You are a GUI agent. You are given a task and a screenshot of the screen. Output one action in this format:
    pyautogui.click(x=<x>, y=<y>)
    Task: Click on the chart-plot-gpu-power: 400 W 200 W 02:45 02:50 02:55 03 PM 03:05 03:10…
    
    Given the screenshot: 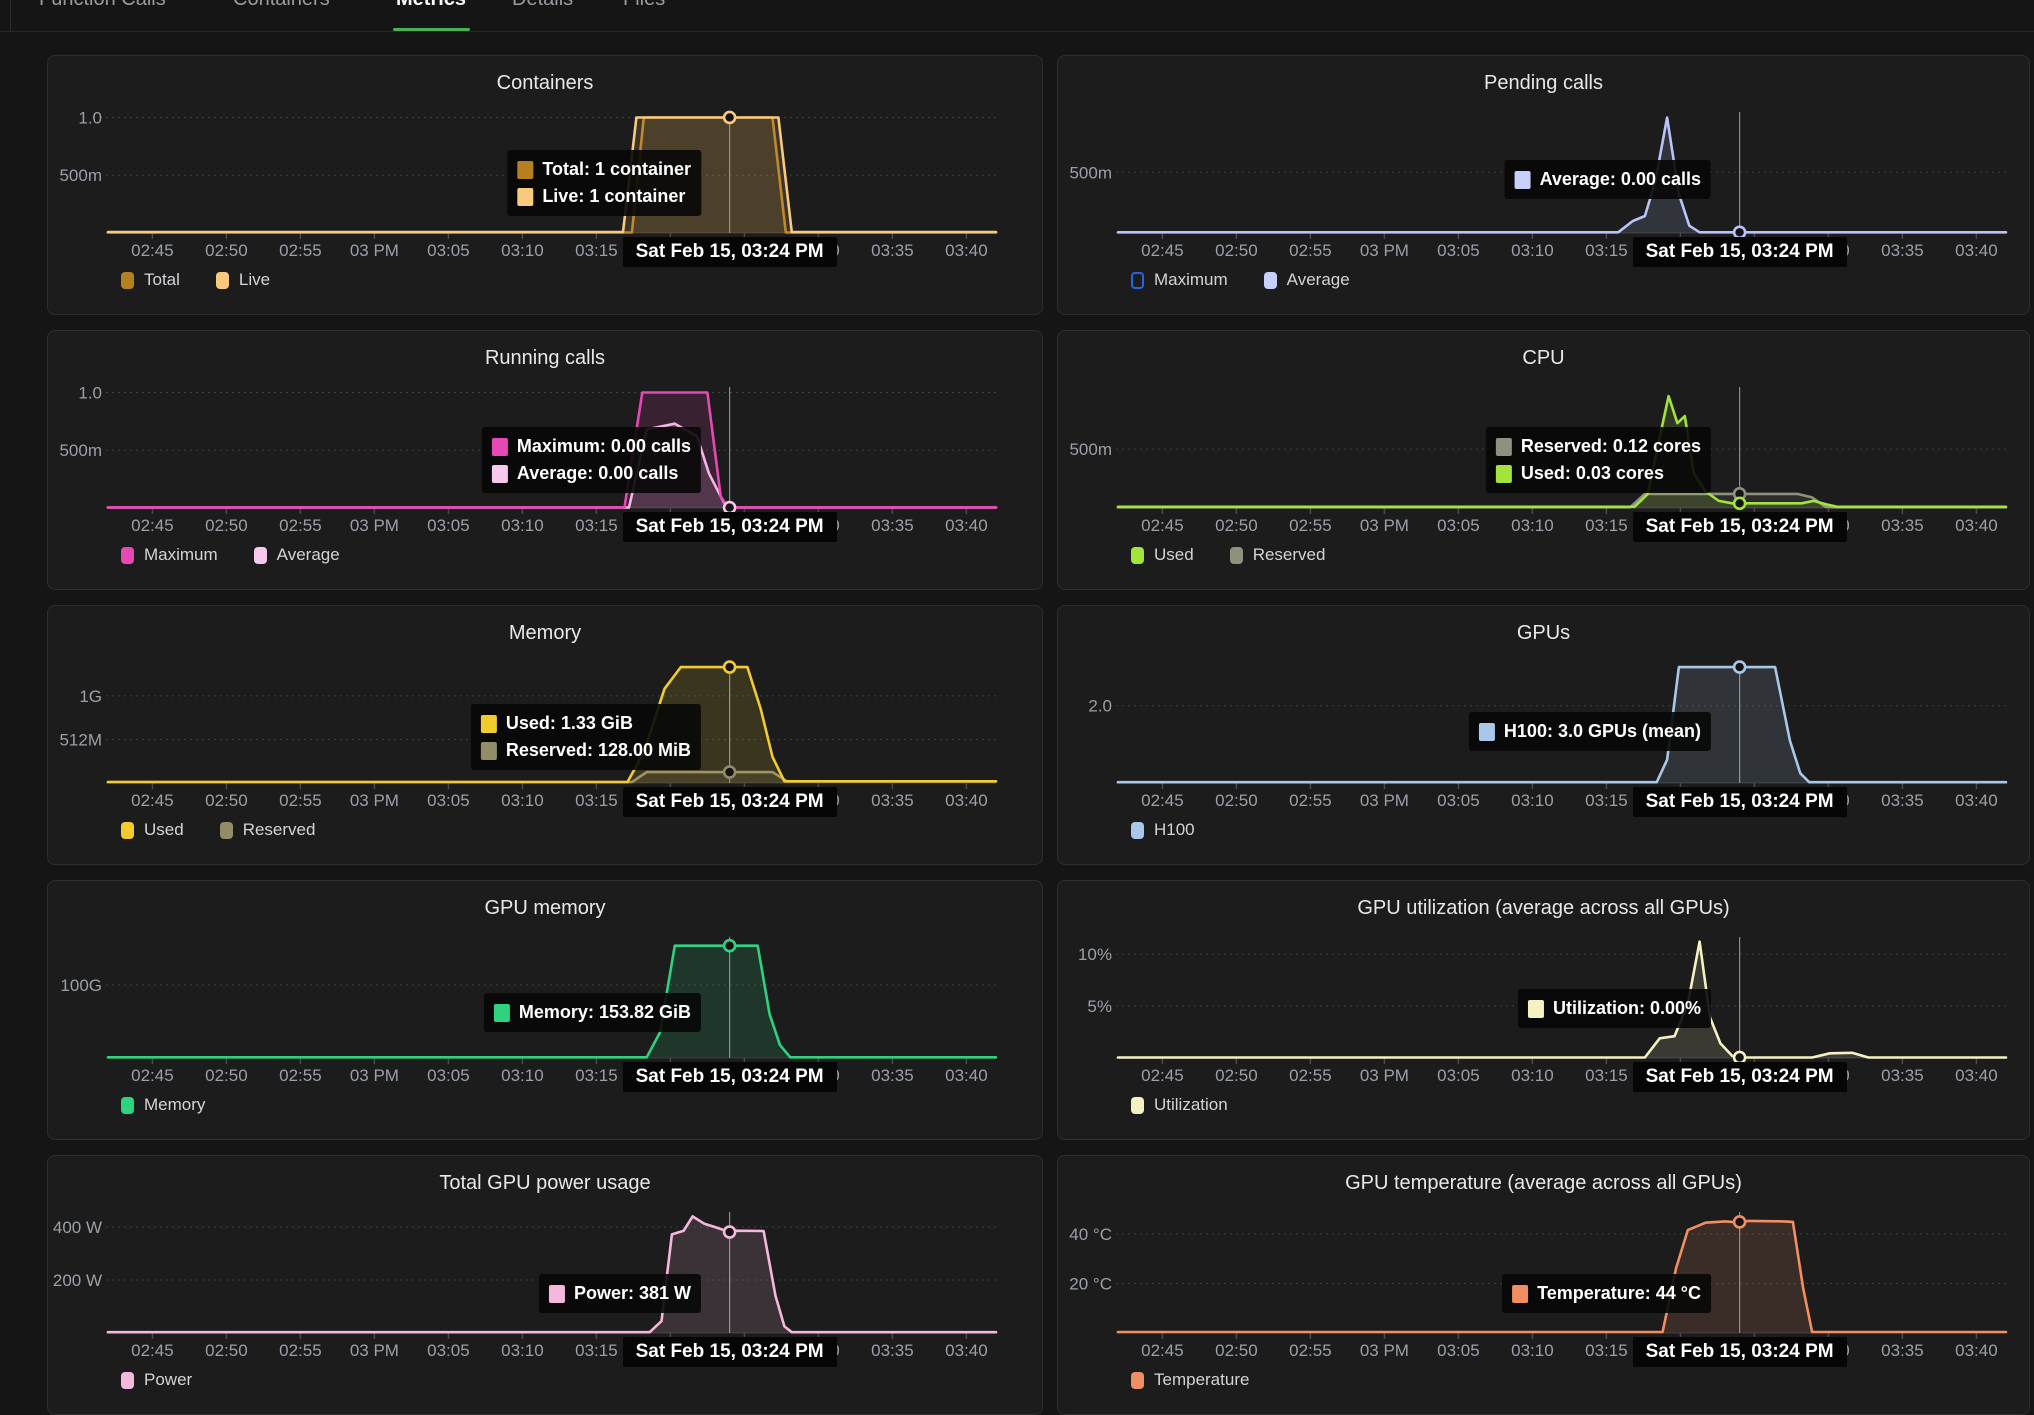 What is the action you would take?
    pyautogui.click(x=546, y=1259)
    